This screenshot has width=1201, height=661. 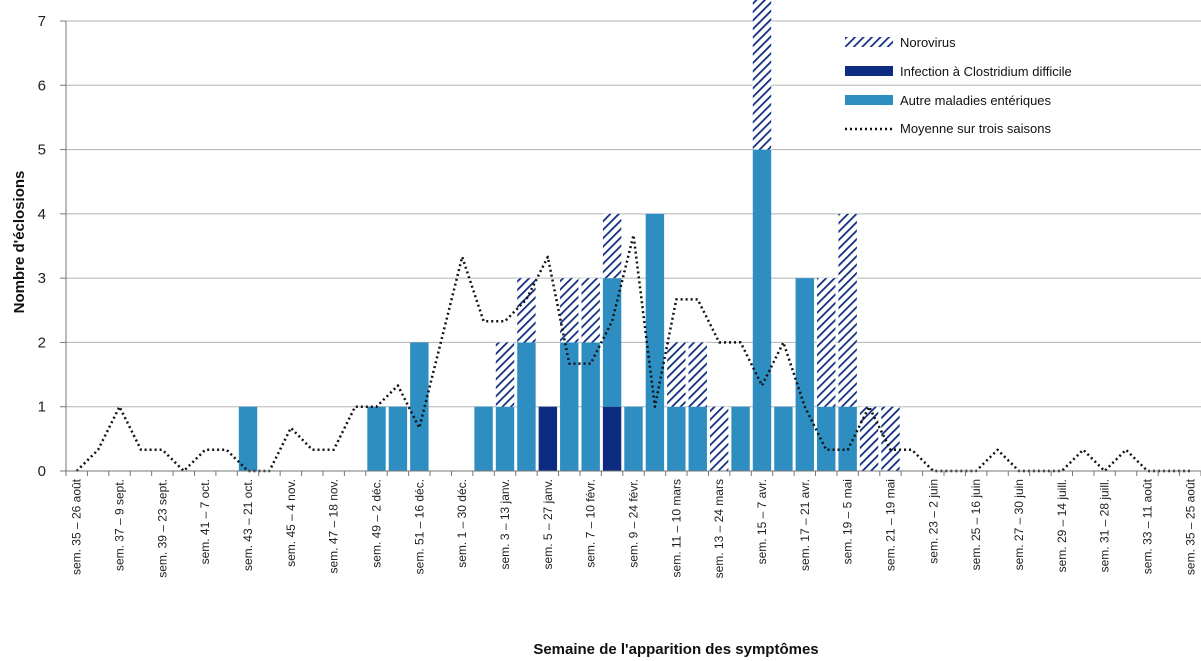 What do you see at coordinates (42, 85) in the screenshot?
I see `y-tick-label: 6` at bounding box center [42, 85].